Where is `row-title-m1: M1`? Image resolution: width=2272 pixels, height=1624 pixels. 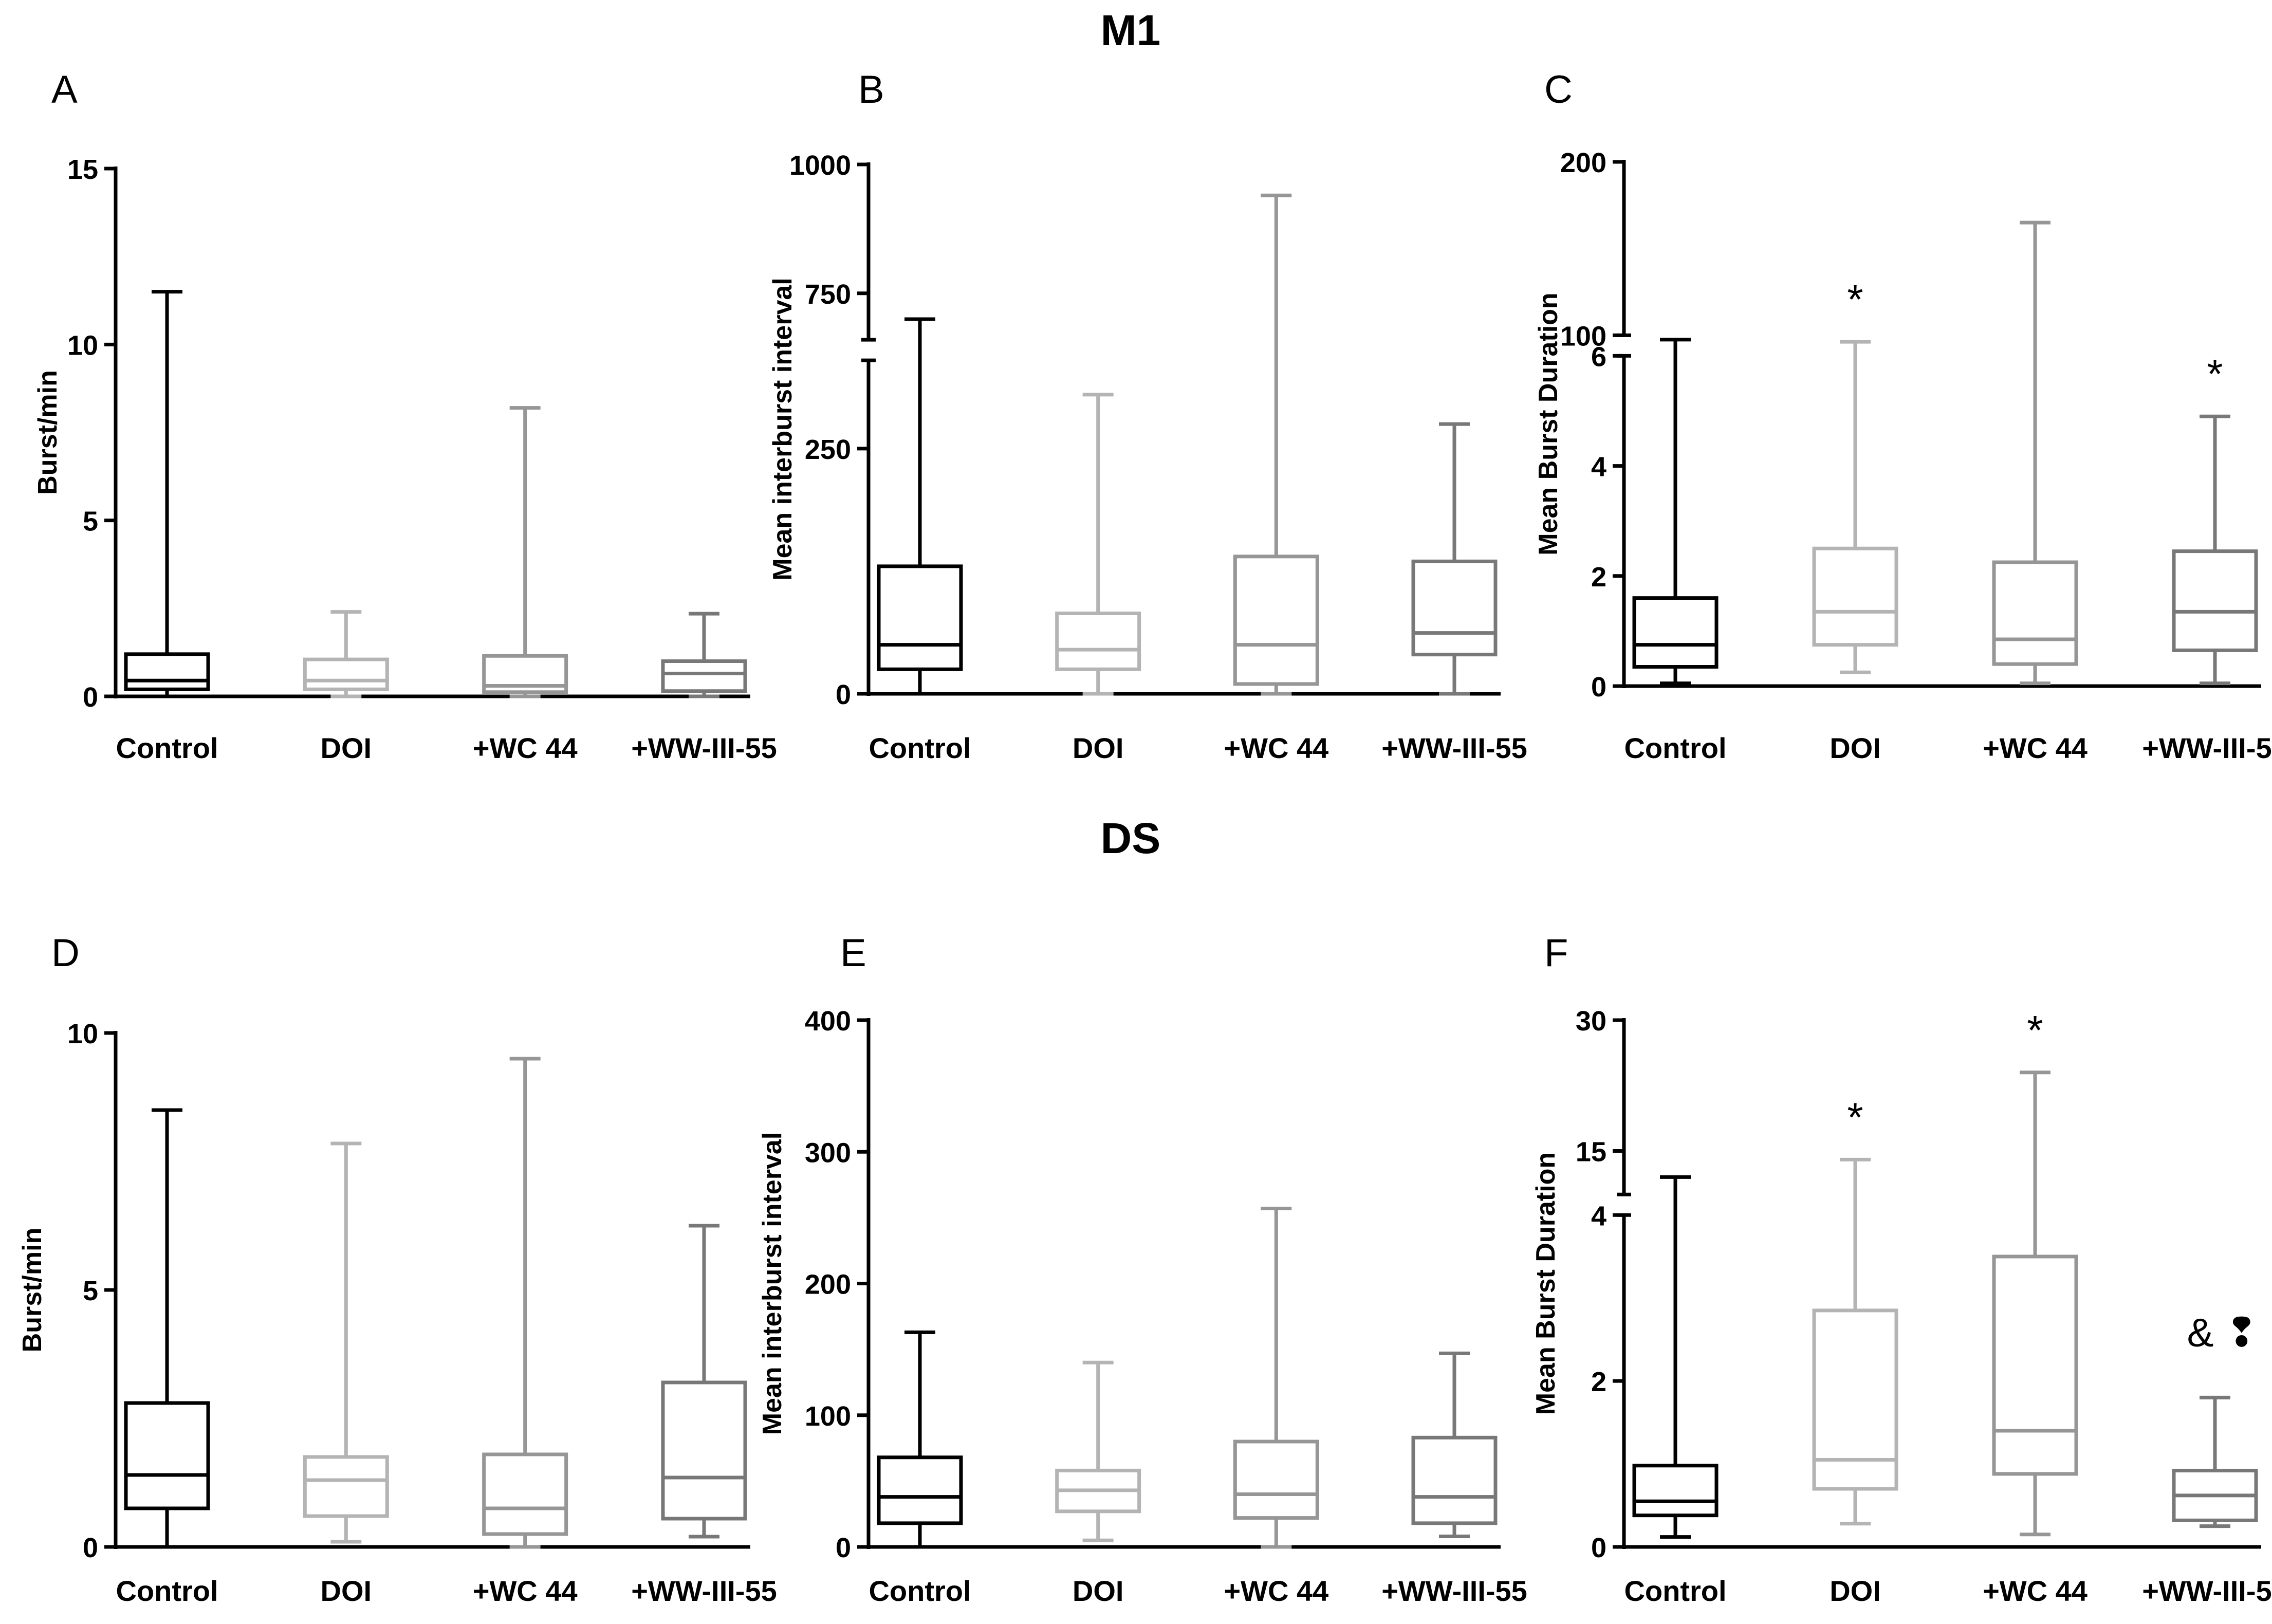
row-title-m1: M1 is located at coordinates (1131, 30).